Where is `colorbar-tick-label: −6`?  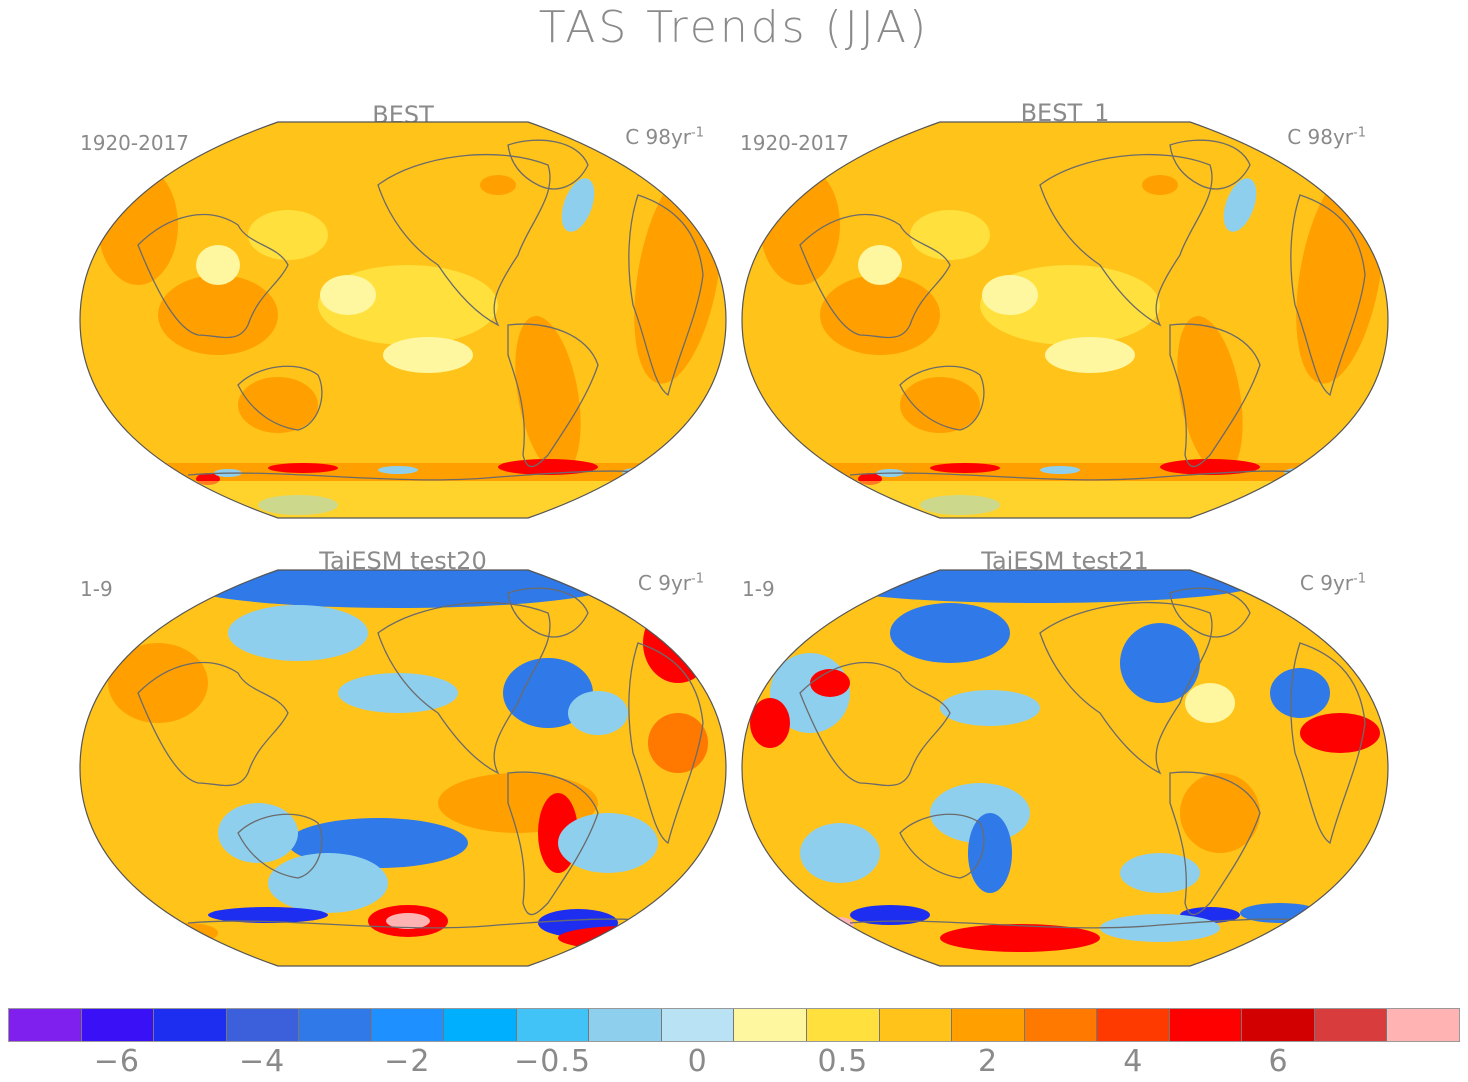
colorbar-tick-label: −6 is located at coordinates (117, 1061).